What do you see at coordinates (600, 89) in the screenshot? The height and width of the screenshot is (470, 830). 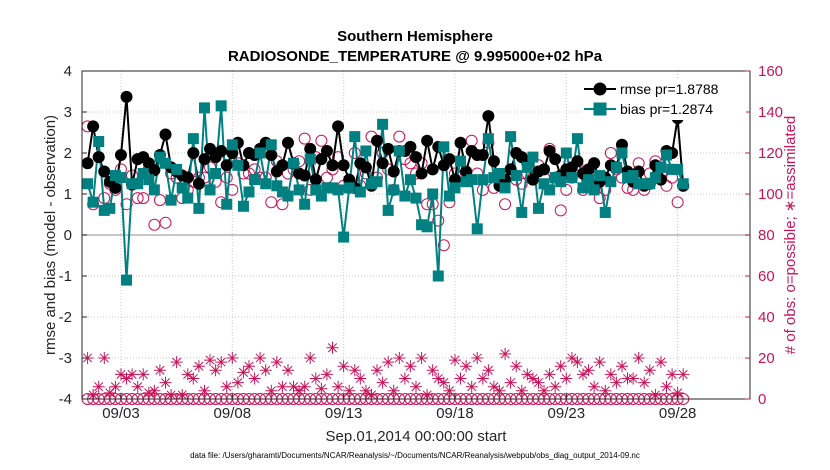 I see `legend-rmse-marker` at bounding box center [600, 89].